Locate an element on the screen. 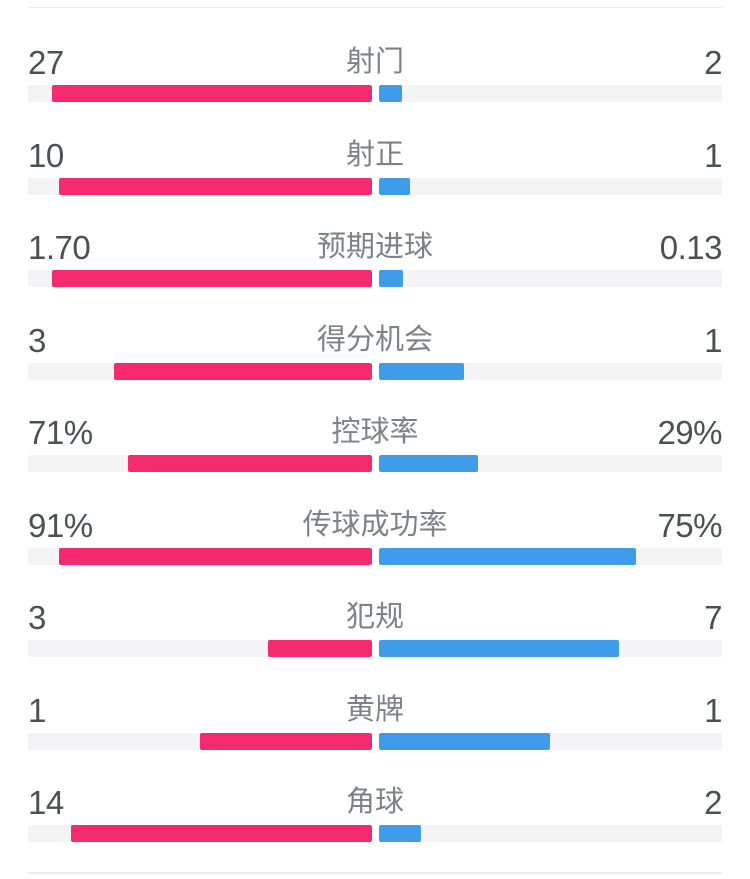  stat-row: 91% 传球成功率 75% is located at coordinates (375, 549).